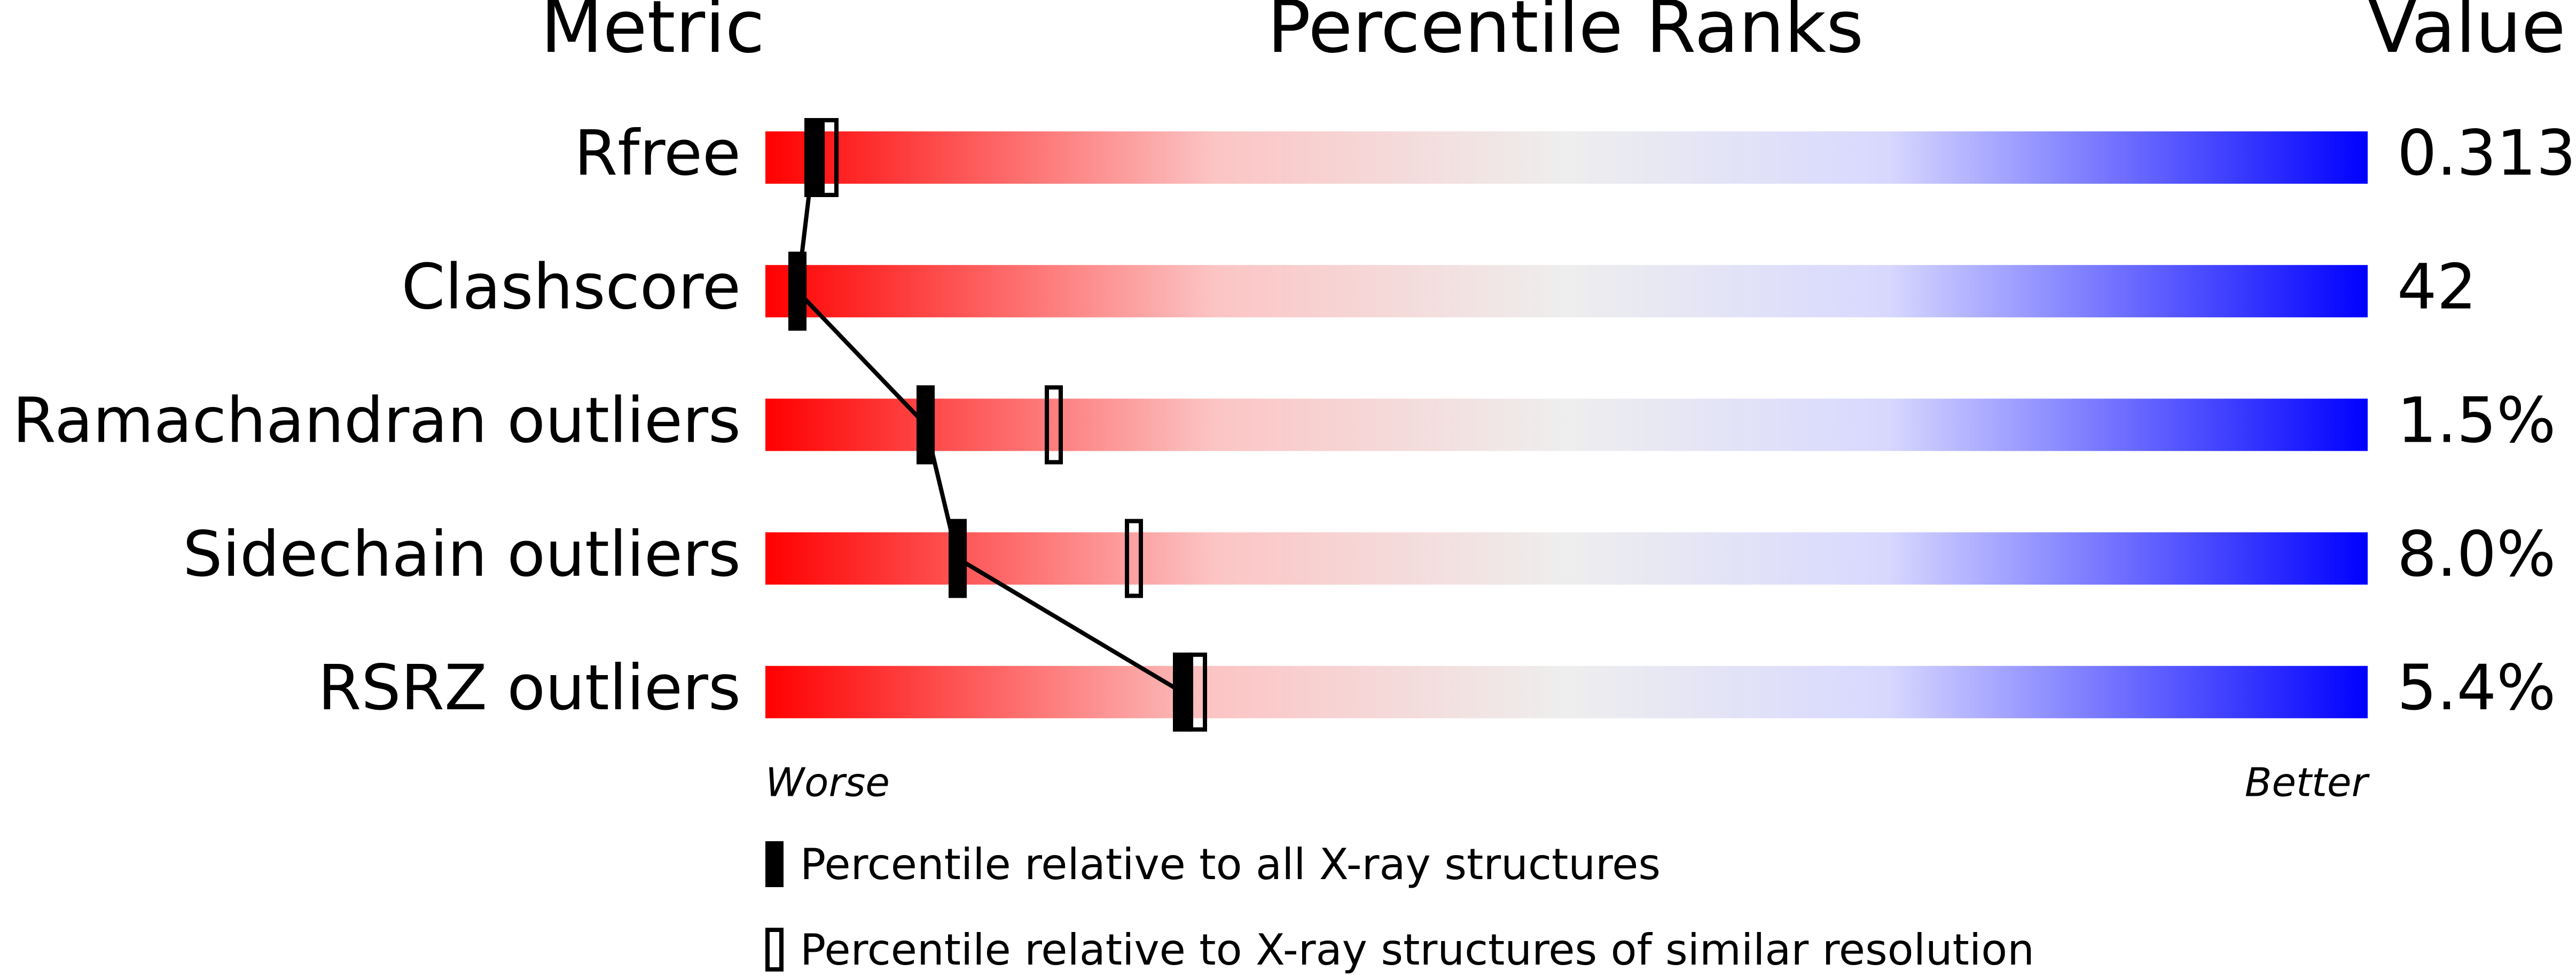 This screenshot has width=2576, height=979. Describe the element at coordinates (1565, 34) in the screenshot. I see `header-percentile: Percentile Ranks` at that location.